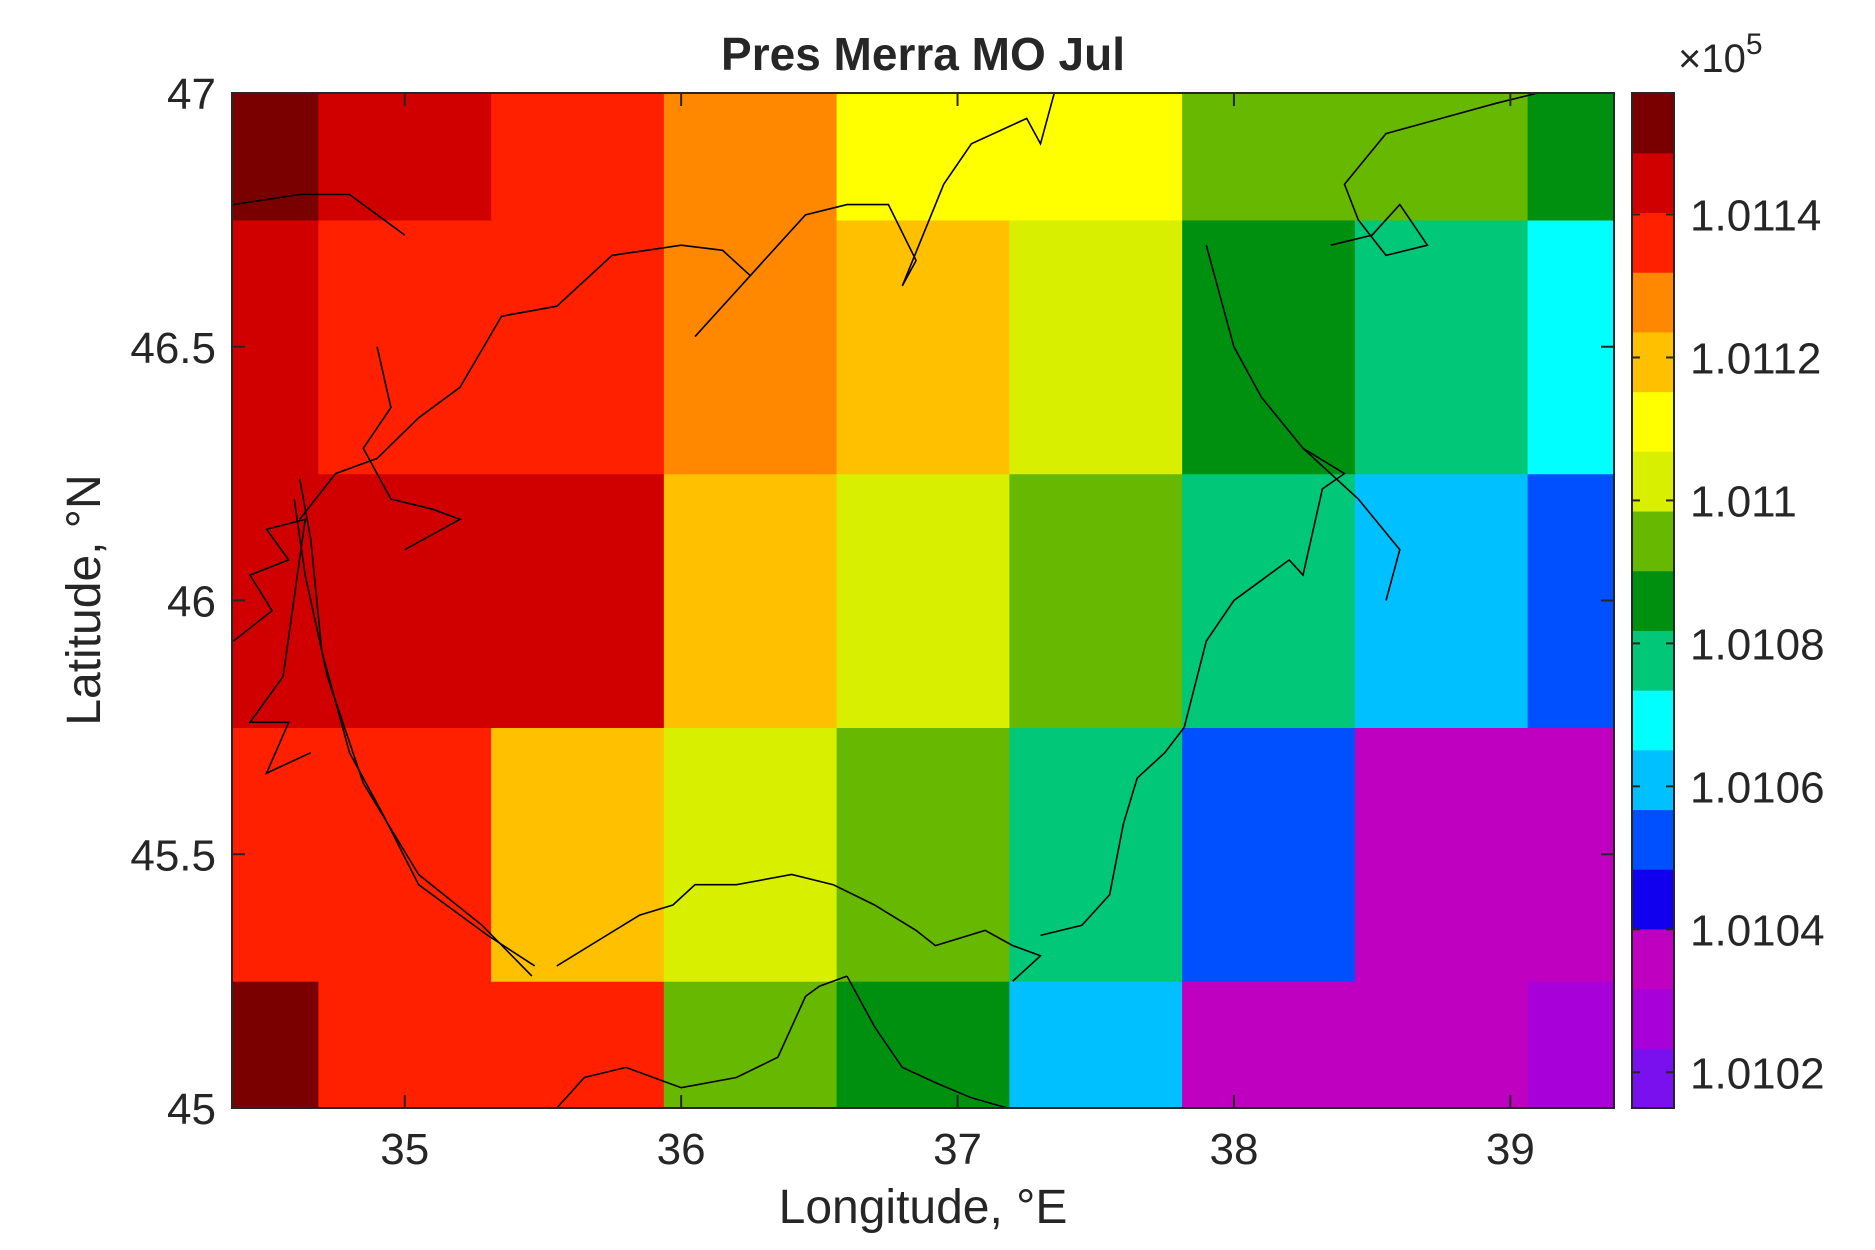  Describe the element at coordinates (272, 646) in the screenshot. I see `coastline-sivash-inlets` at that location.